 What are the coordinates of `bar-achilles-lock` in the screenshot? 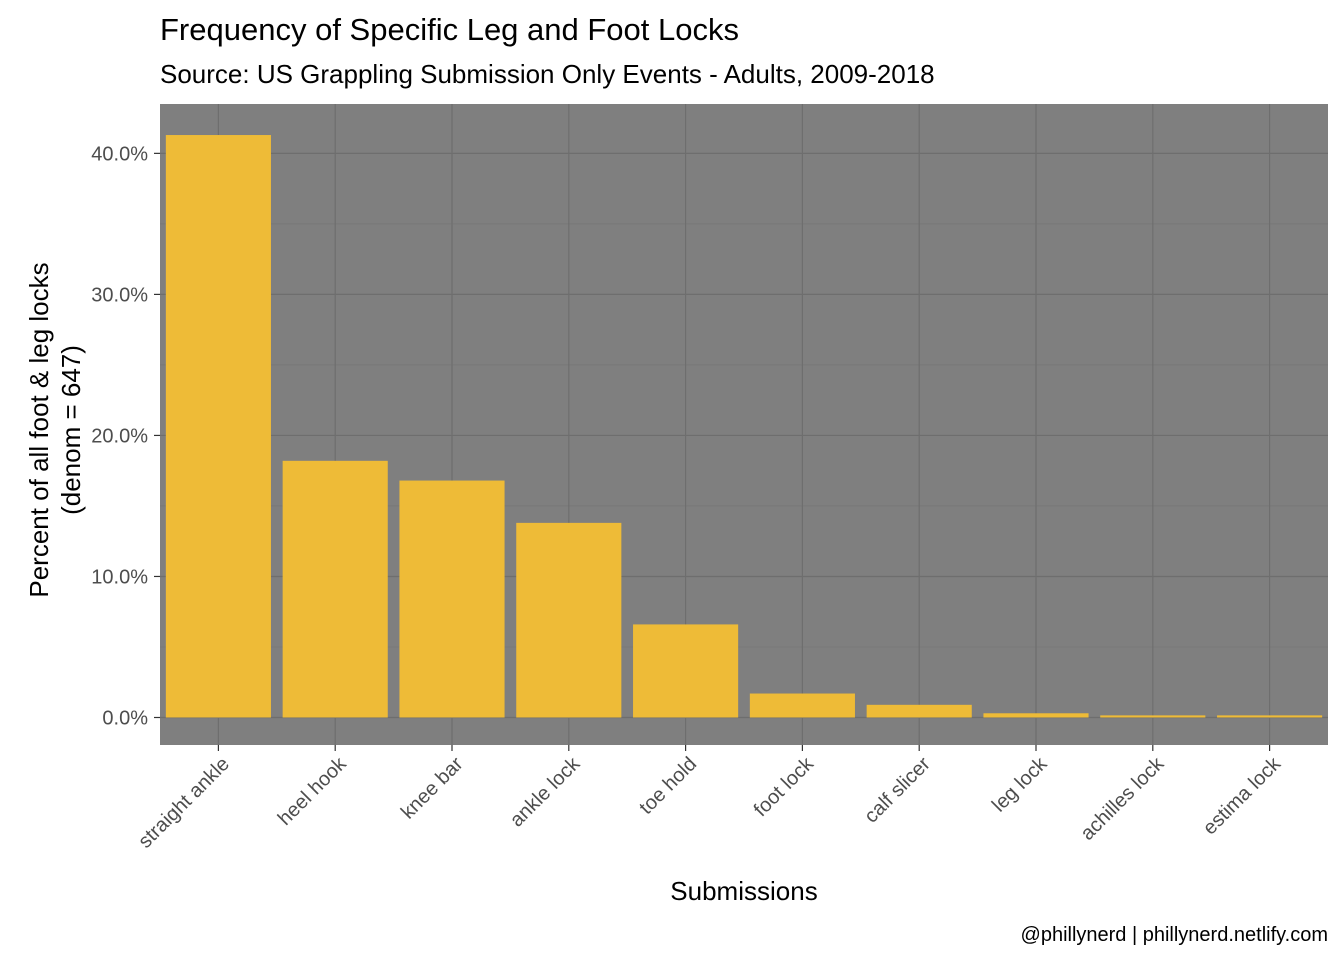 It's located at (1153, 716).